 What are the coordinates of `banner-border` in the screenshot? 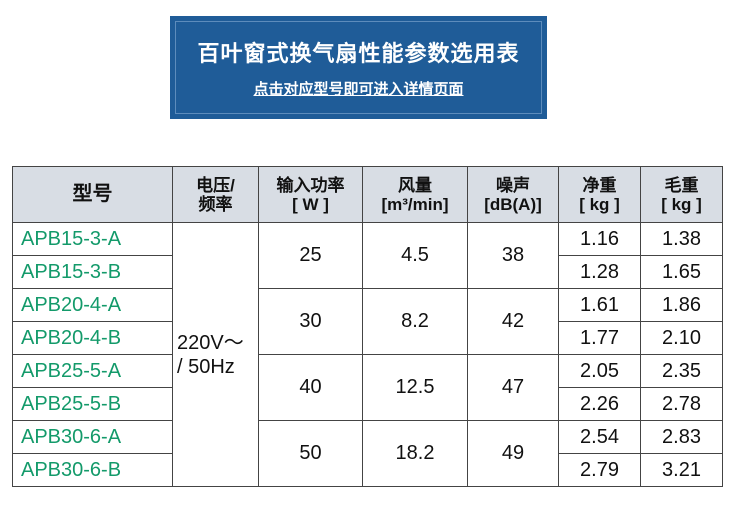 It's located at (358, 67).